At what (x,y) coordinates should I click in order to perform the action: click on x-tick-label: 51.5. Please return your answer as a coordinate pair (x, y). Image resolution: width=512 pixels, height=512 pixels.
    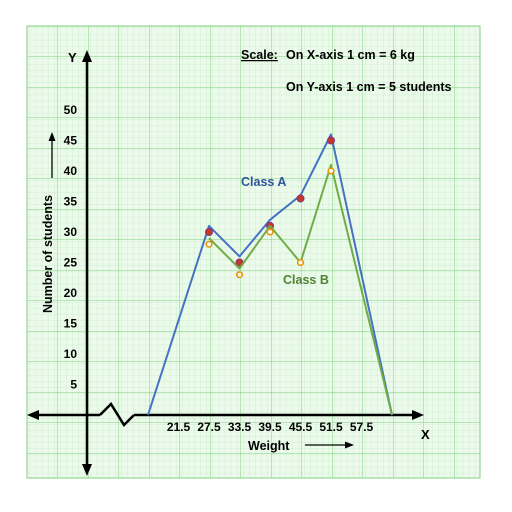
    Looking at the image, I should click on (331, 427).